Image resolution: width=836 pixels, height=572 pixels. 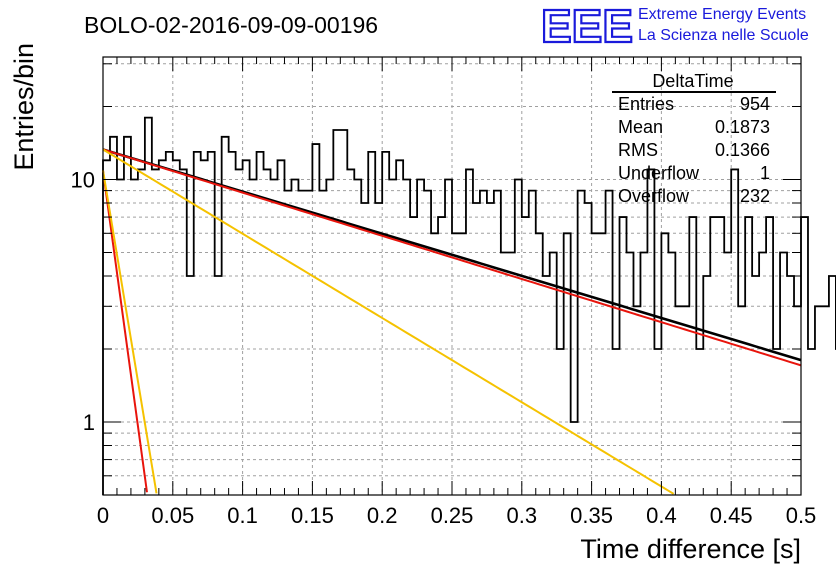 What do you see at coordinates (382, 515) in the screenshot?
I see `x-tick-label: 0.2` at bounding box center [382, 515].